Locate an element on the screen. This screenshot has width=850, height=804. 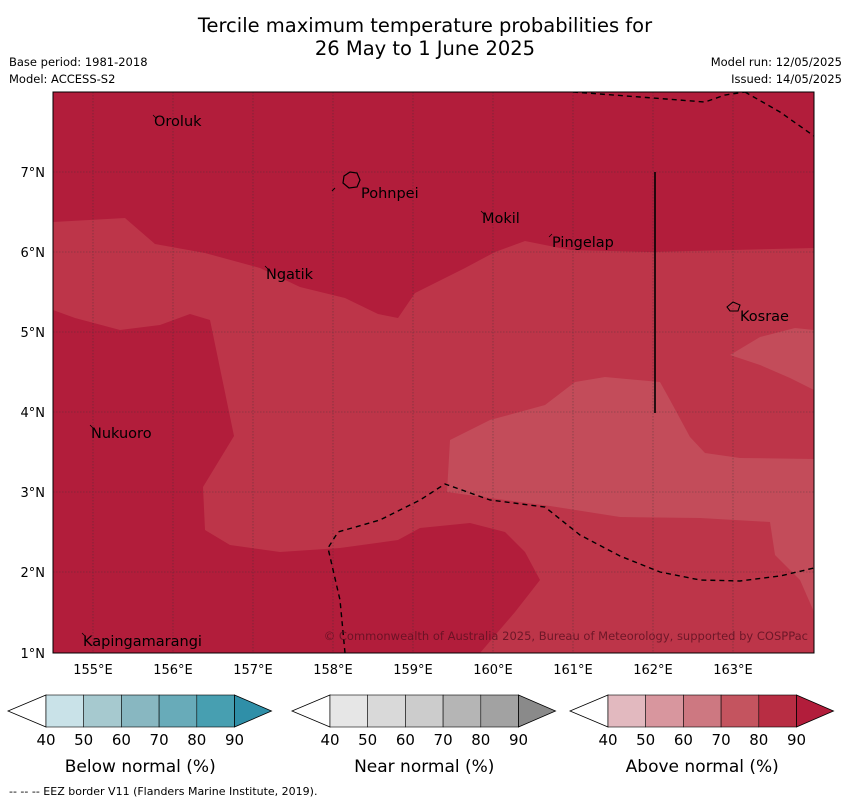
lon-label: 162°E is located at coordinates (653, 670).